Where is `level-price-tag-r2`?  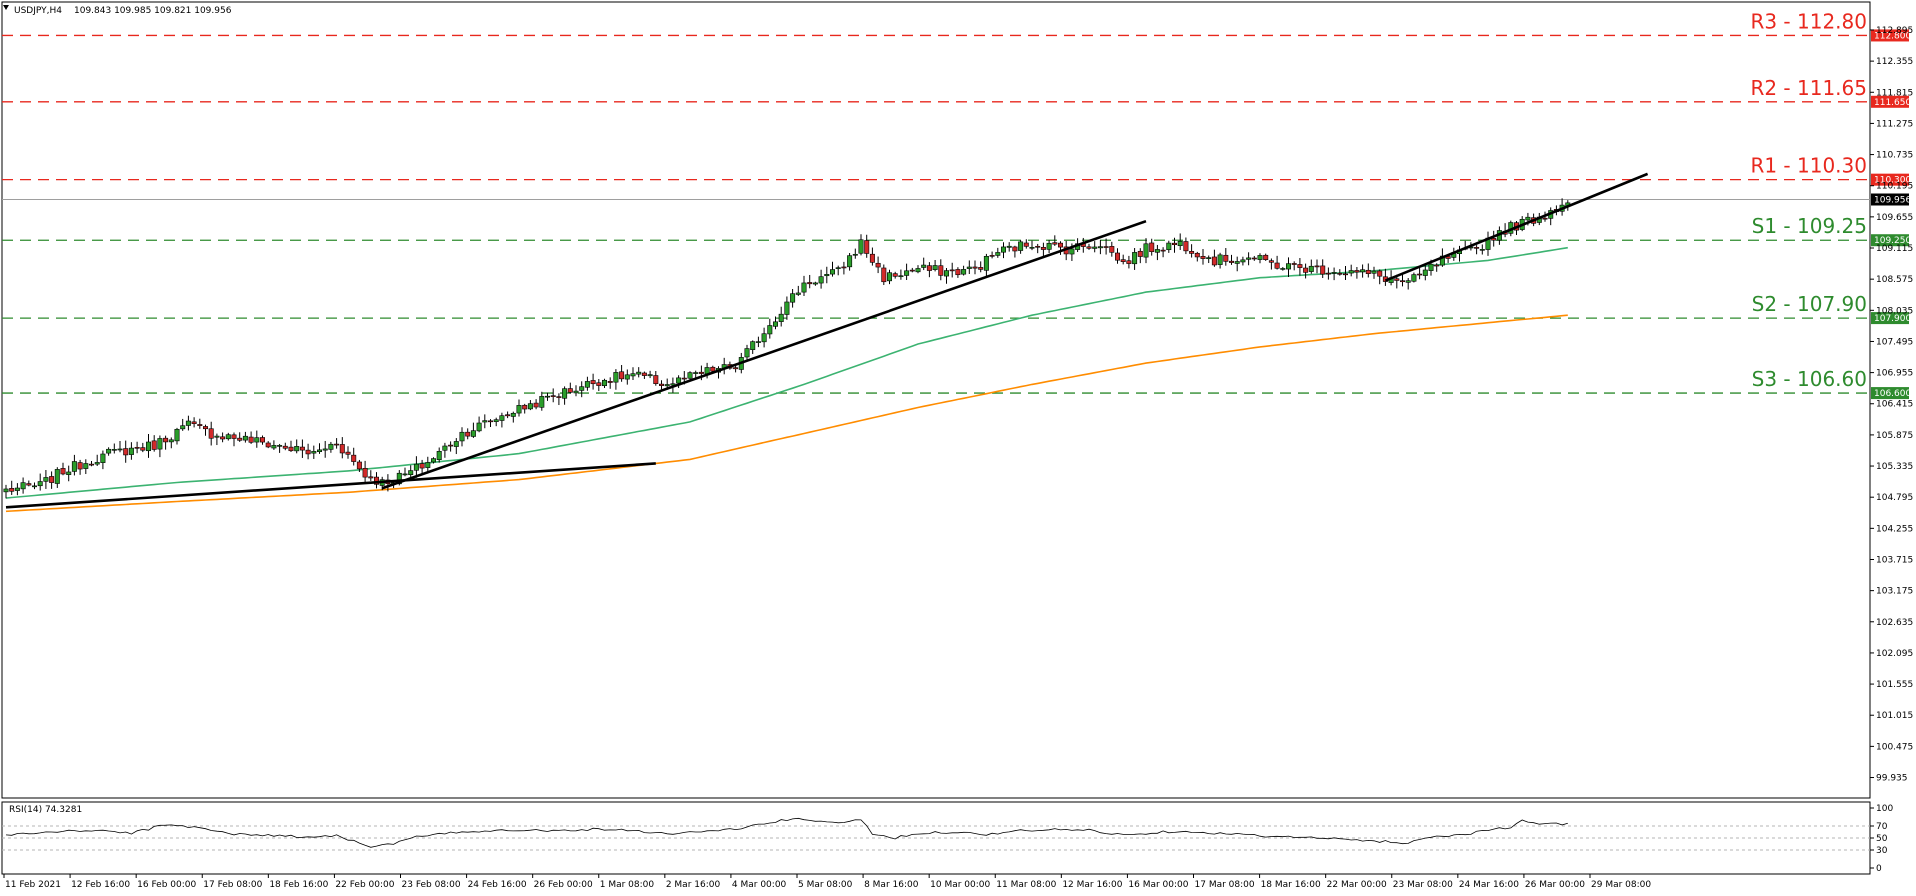 level-price-tag-r2 is located at coordinates (1890, 101).